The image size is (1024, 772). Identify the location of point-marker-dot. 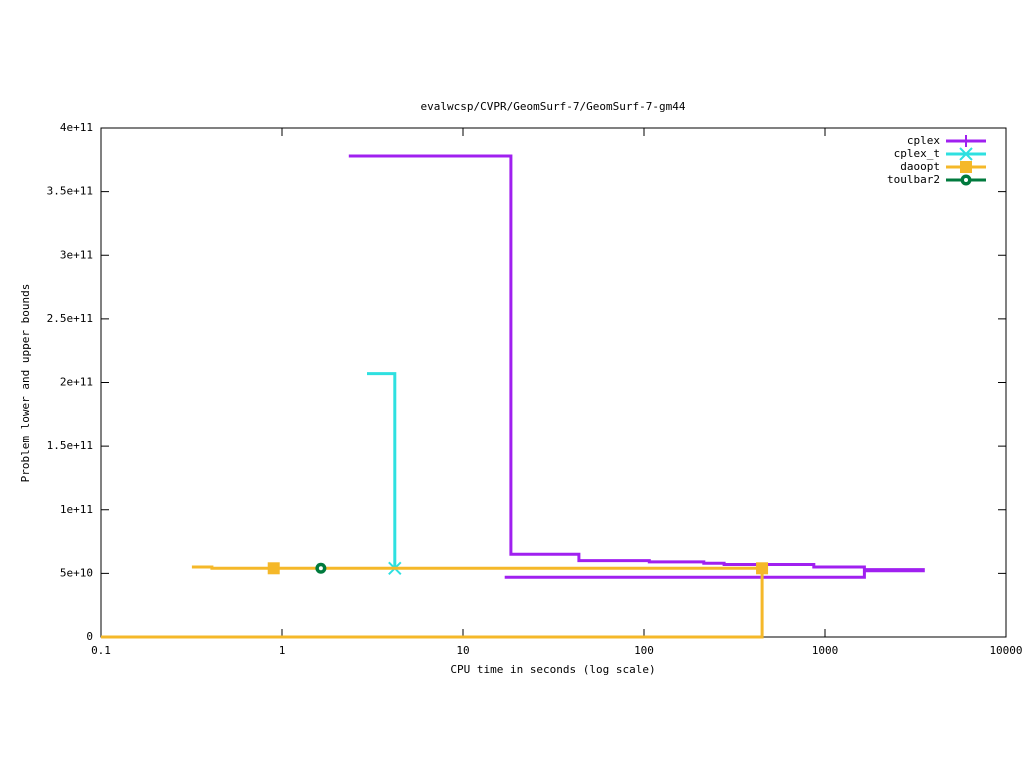
(320, 568).